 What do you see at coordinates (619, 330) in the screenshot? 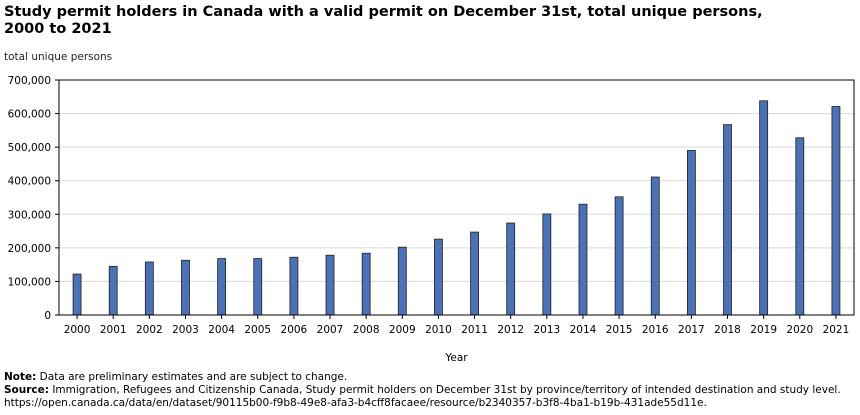
I see `x-tick-label: 2015` at bounding box center [619, 330].